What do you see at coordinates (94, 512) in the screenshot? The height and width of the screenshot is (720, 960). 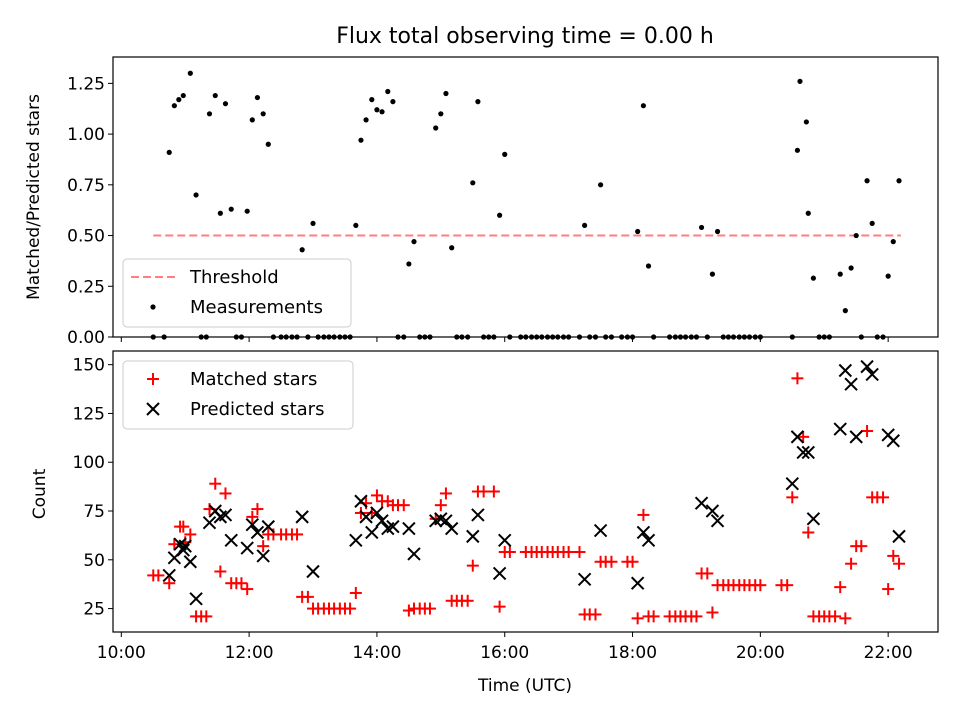 I see `y-tick-label: 75` at bounding box center [94, 512].